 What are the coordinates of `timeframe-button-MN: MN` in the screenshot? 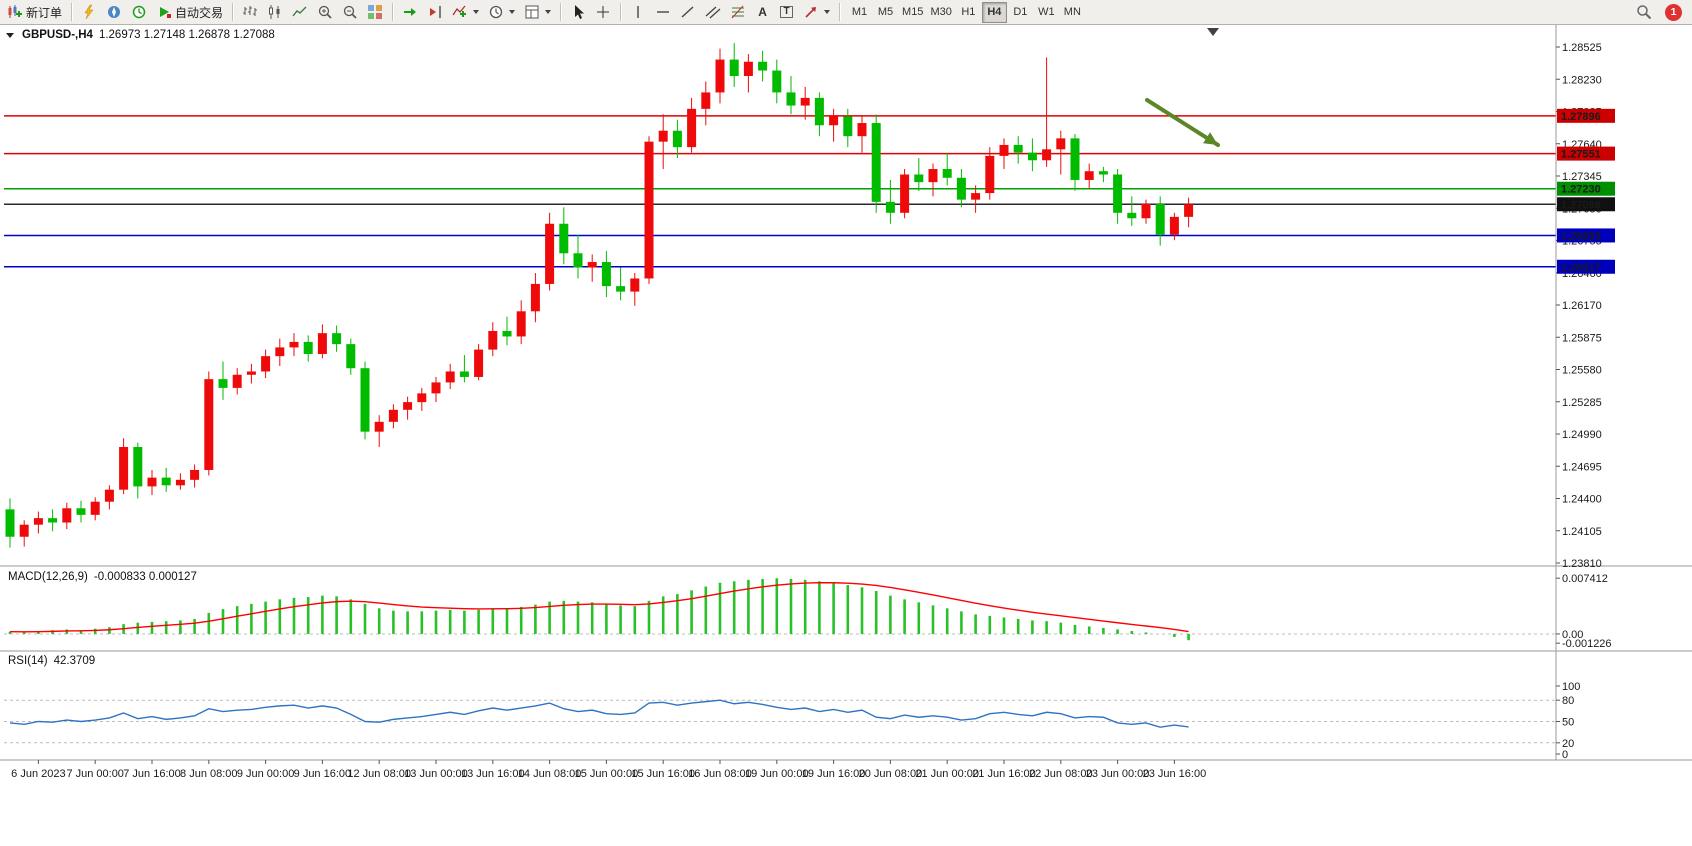 It's located at (1072, 12).